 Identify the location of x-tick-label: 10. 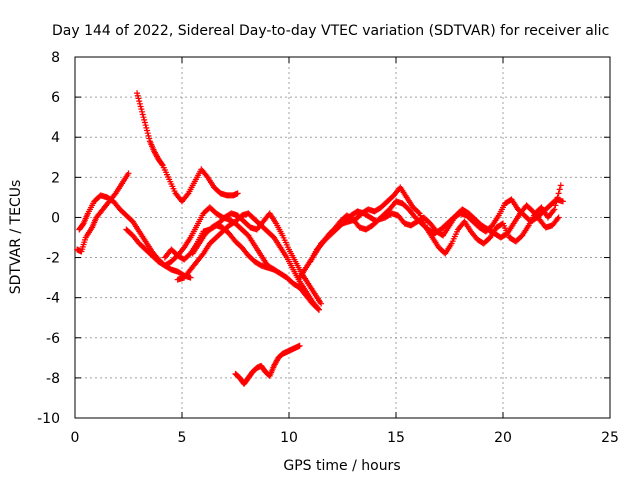
(289, 438).